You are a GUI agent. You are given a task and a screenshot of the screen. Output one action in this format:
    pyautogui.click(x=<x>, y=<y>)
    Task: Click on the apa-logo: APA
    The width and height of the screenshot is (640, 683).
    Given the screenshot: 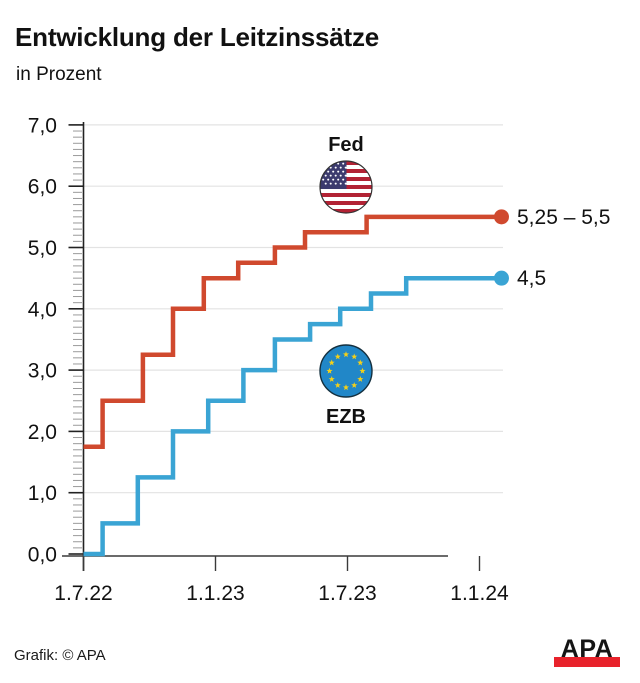 What is the action you would take?
    pyautogui.click(x=587, y=651)
    